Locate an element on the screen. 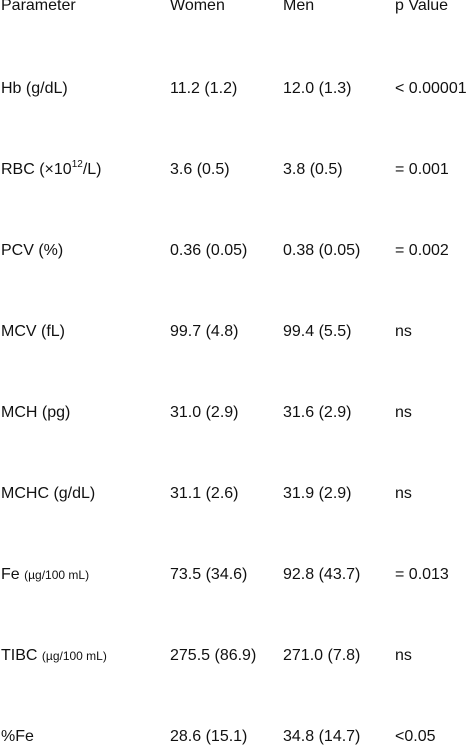 Image resolution: width=474 pixels, height=748 pixels. row-pct-fe-men: 34.8 (14.7) is located at coordinates (322, 736).